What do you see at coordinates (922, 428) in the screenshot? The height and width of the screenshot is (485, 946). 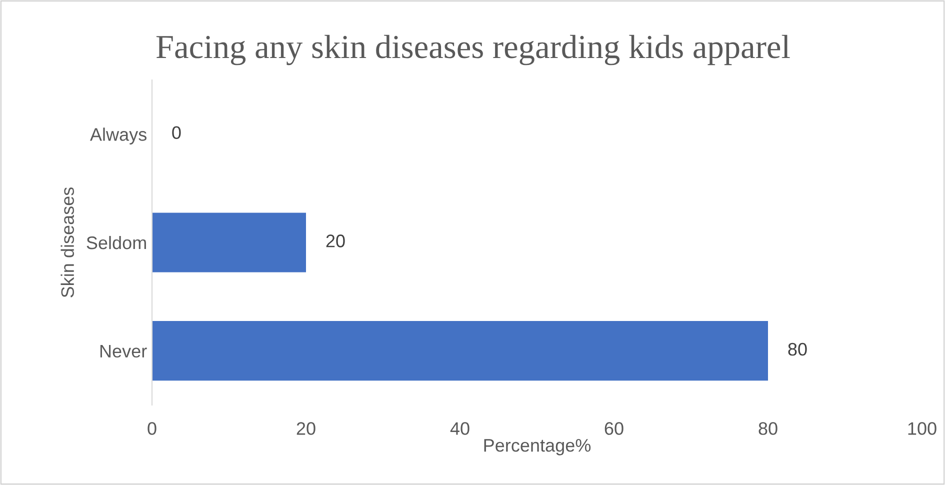 I see `x-tick-label: 100` at bounding box center [922, 428].